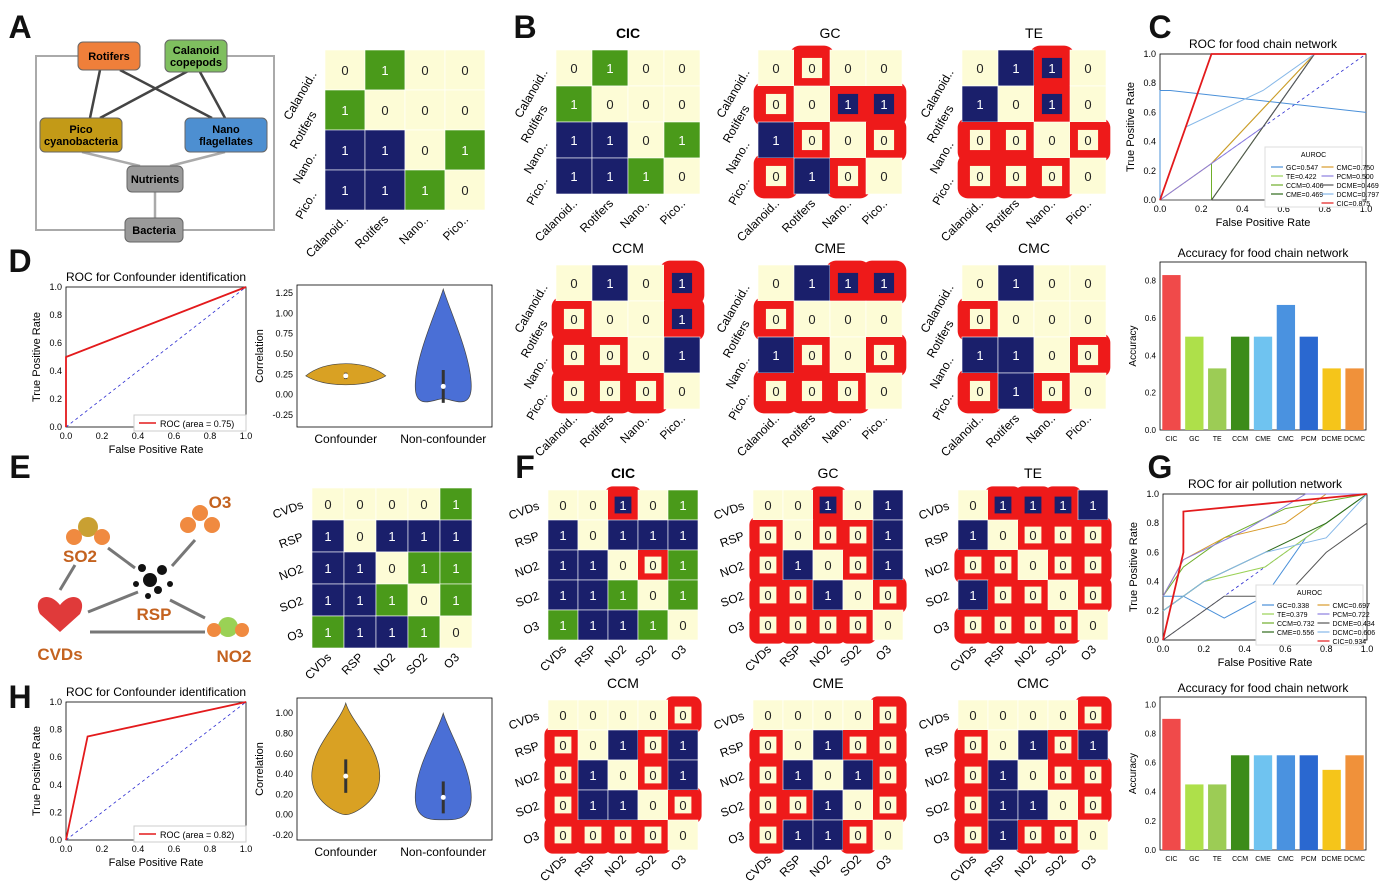 The width and height of the screenshot is (1383, 881). What do you see at coordinates (527, 750) in the screenshot?
I see `row-label: RSP` at bounding box center [527, 750].